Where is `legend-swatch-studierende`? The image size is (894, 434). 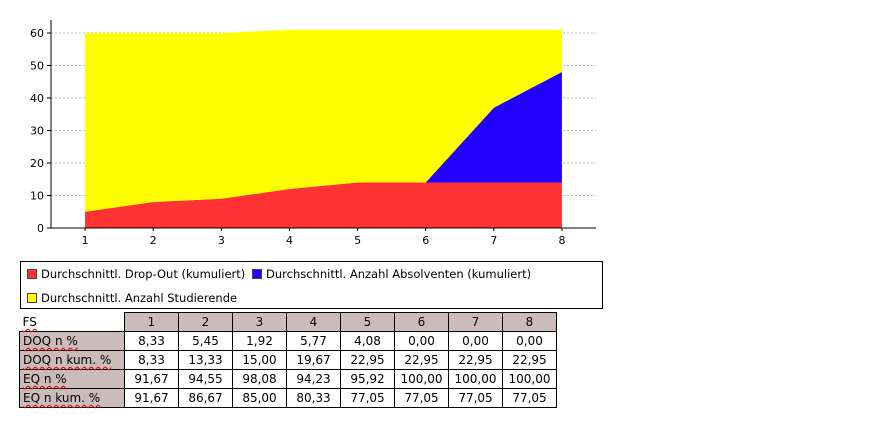
legend-swatch-studierende is located at coordinates (32, 298).